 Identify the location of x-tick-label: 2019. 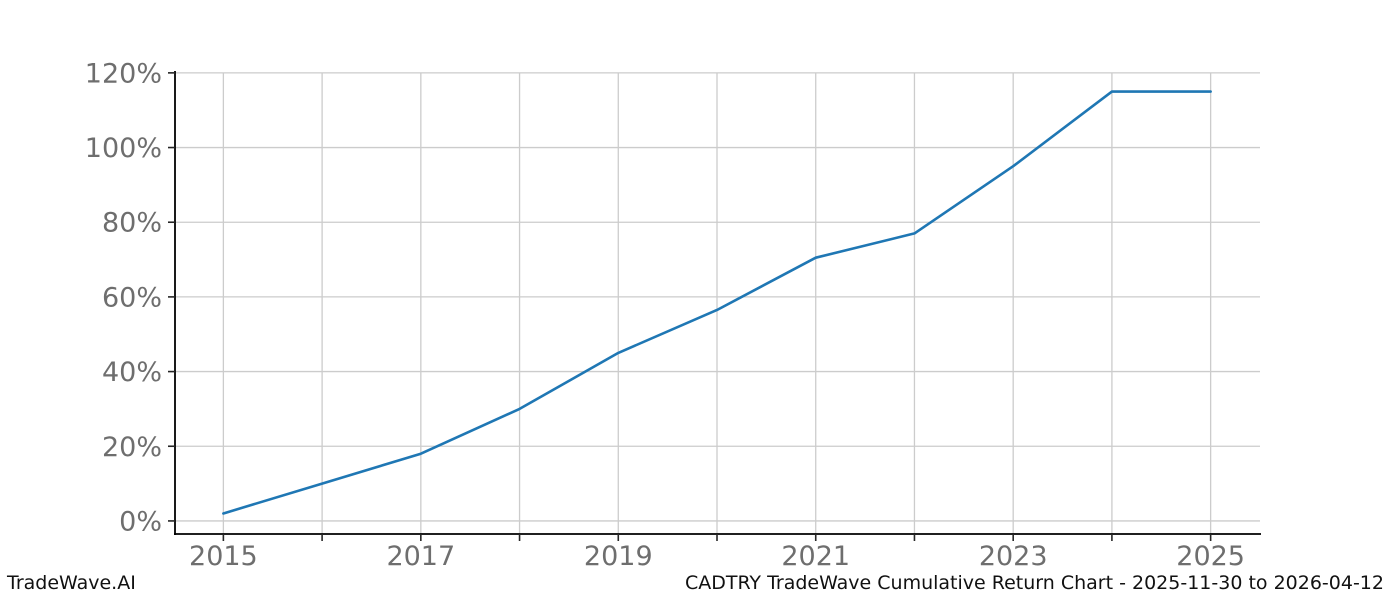
(618, 556).